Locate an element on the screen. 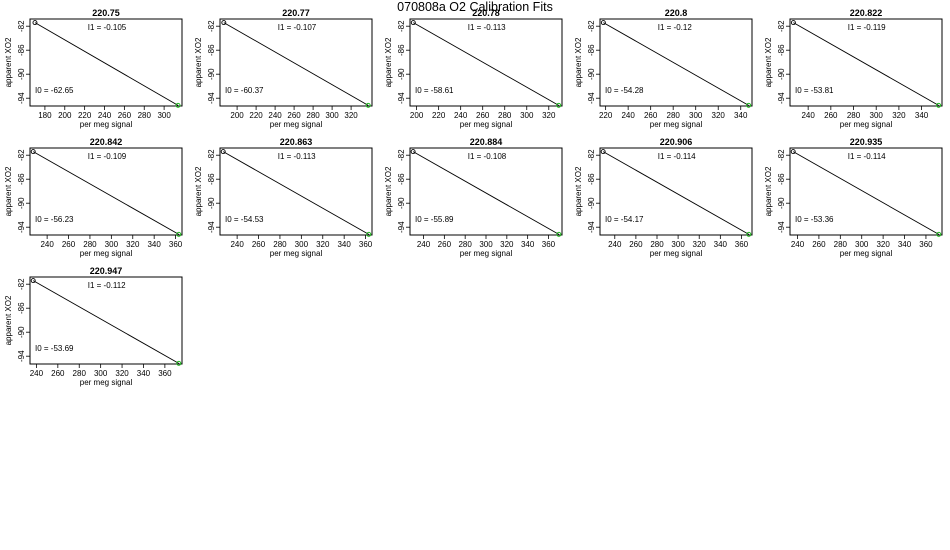  panel-title: 220.822 is located at coordinates (866, 13).